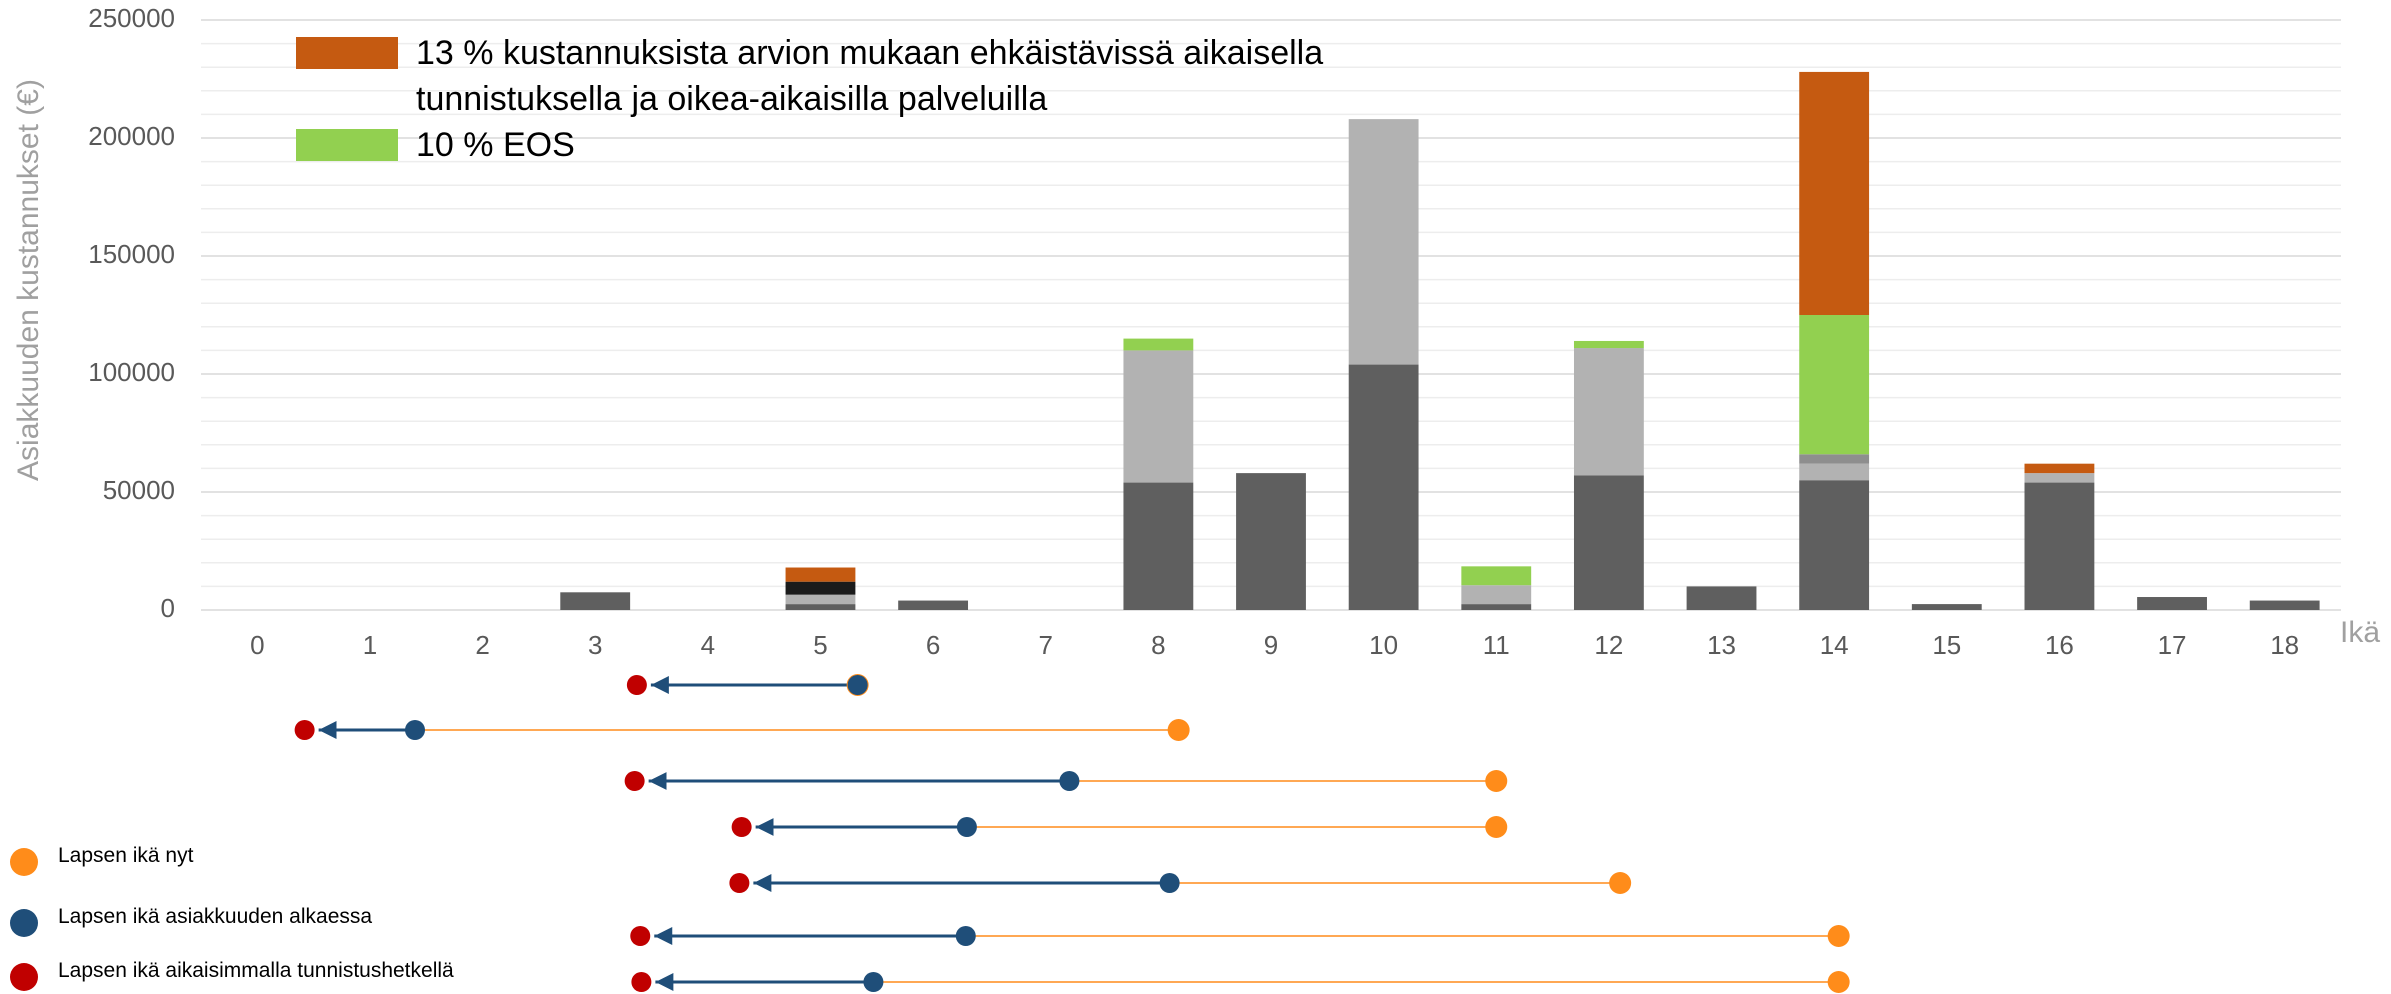  I want to click on x-tick-label: 16, so click(2059, 645).